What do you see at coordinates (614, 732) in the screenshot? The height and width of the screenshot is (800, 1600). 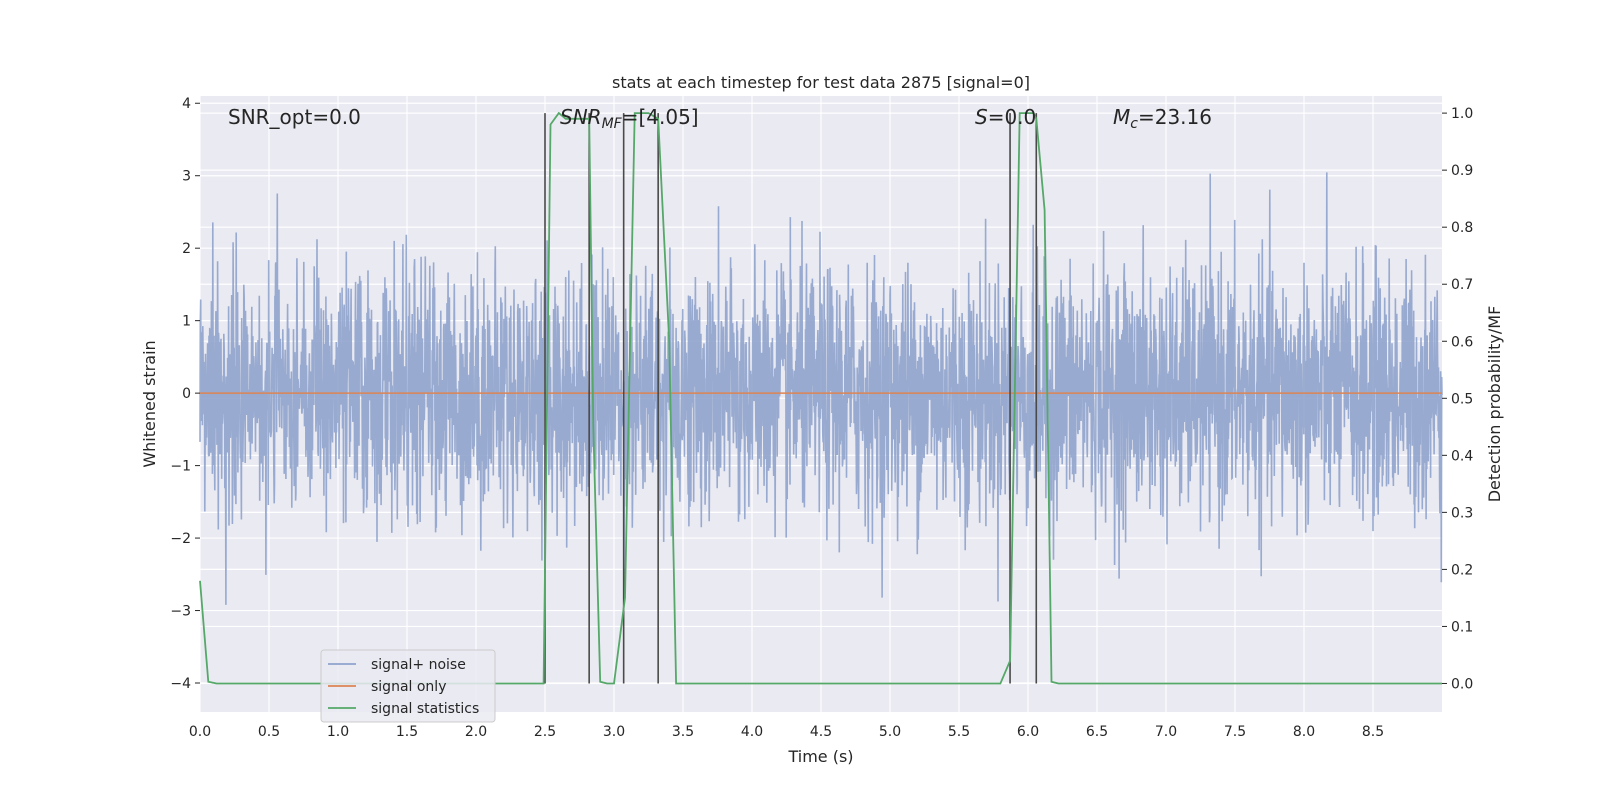 I see `x-tick-label: 3.0` at bounding box center [614, 732].